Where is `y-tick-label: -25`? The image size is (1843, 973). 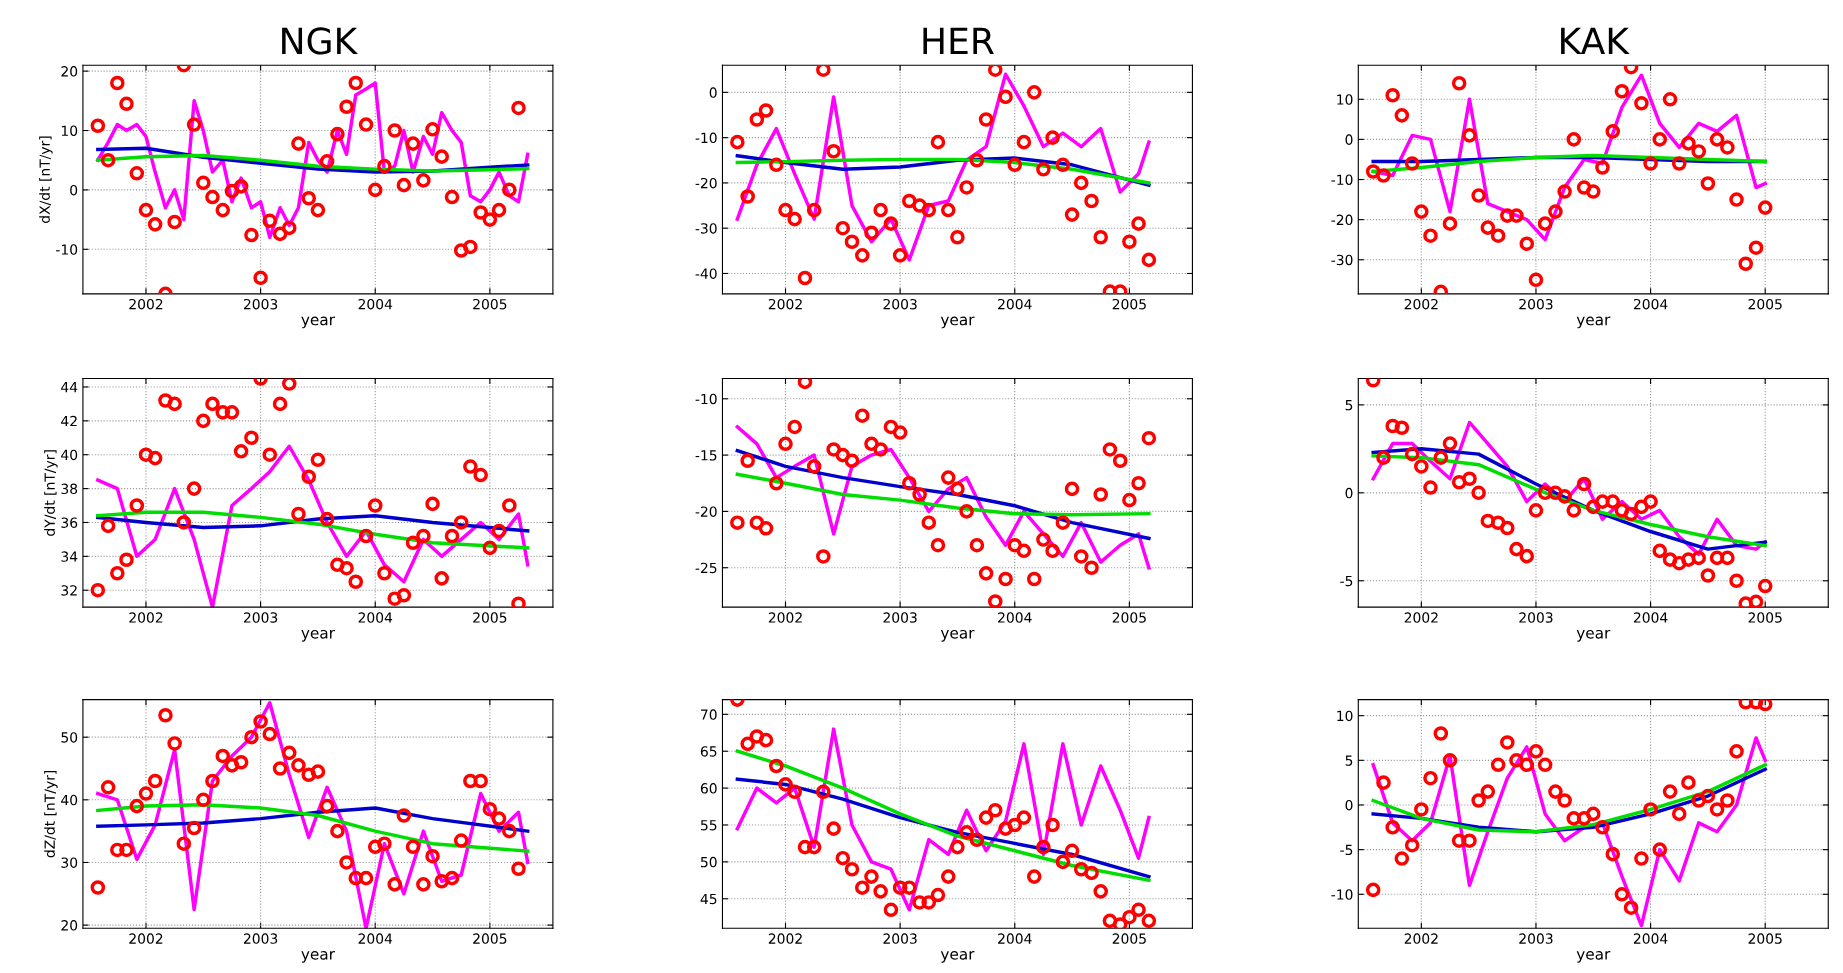 y-tick-label: -25 is located at coordinates (706, 568).